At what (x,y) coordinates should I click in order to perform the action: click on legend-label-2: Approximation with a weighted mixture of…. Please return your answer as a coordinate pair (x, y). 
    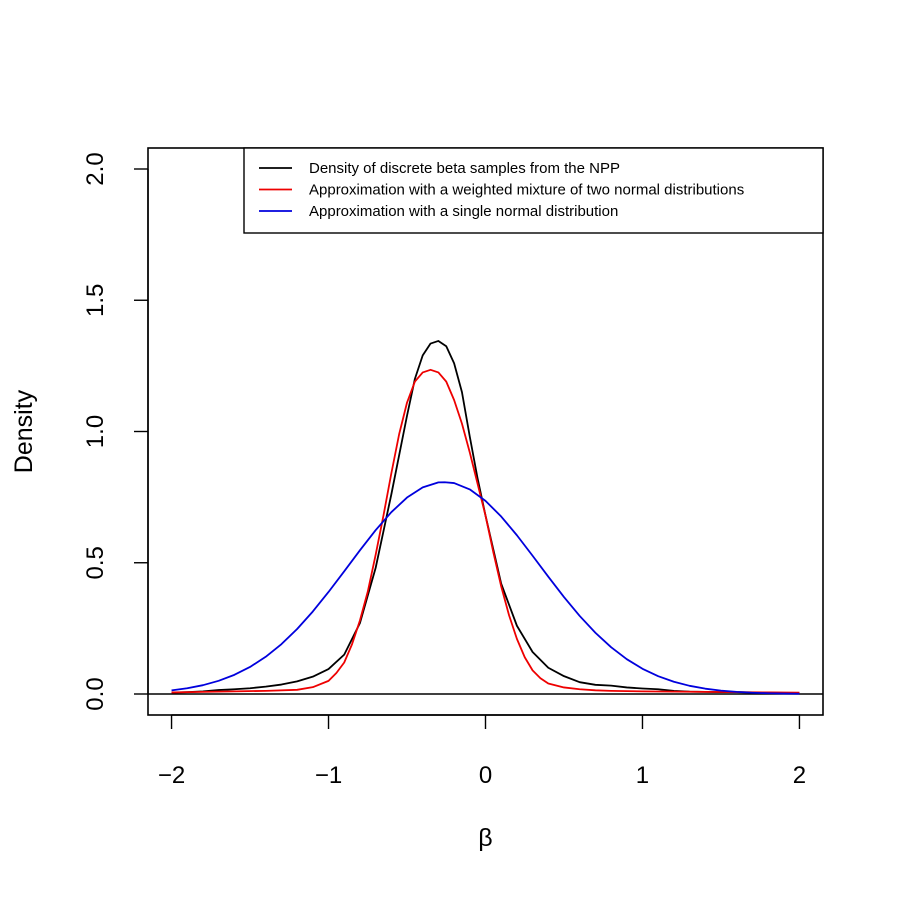
    Looking at the image, I should click on (526, 190).